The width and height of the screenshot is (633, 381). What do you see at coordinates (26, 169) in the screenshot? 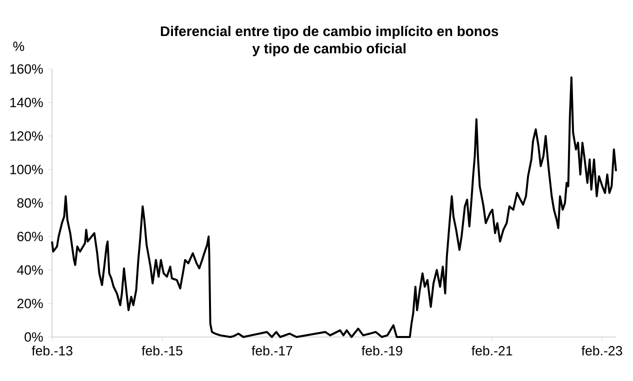
I see `y-tick-label: 100%` at bounding box center [26, 169].